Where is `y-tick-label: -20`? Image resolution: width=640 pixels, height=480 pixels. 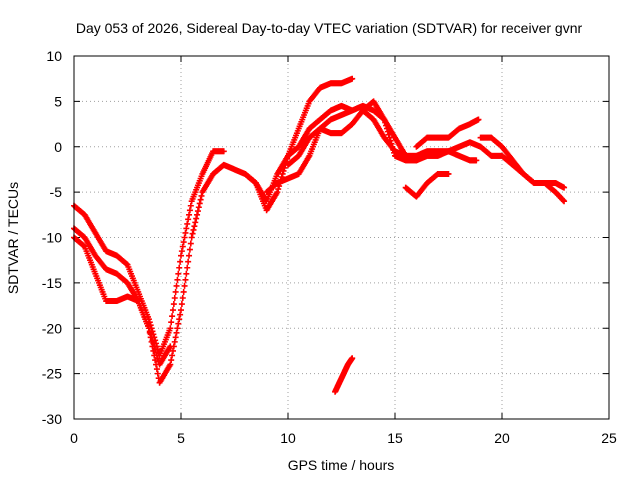
y-tick-label: -20 is located at coordinates (52, 328).